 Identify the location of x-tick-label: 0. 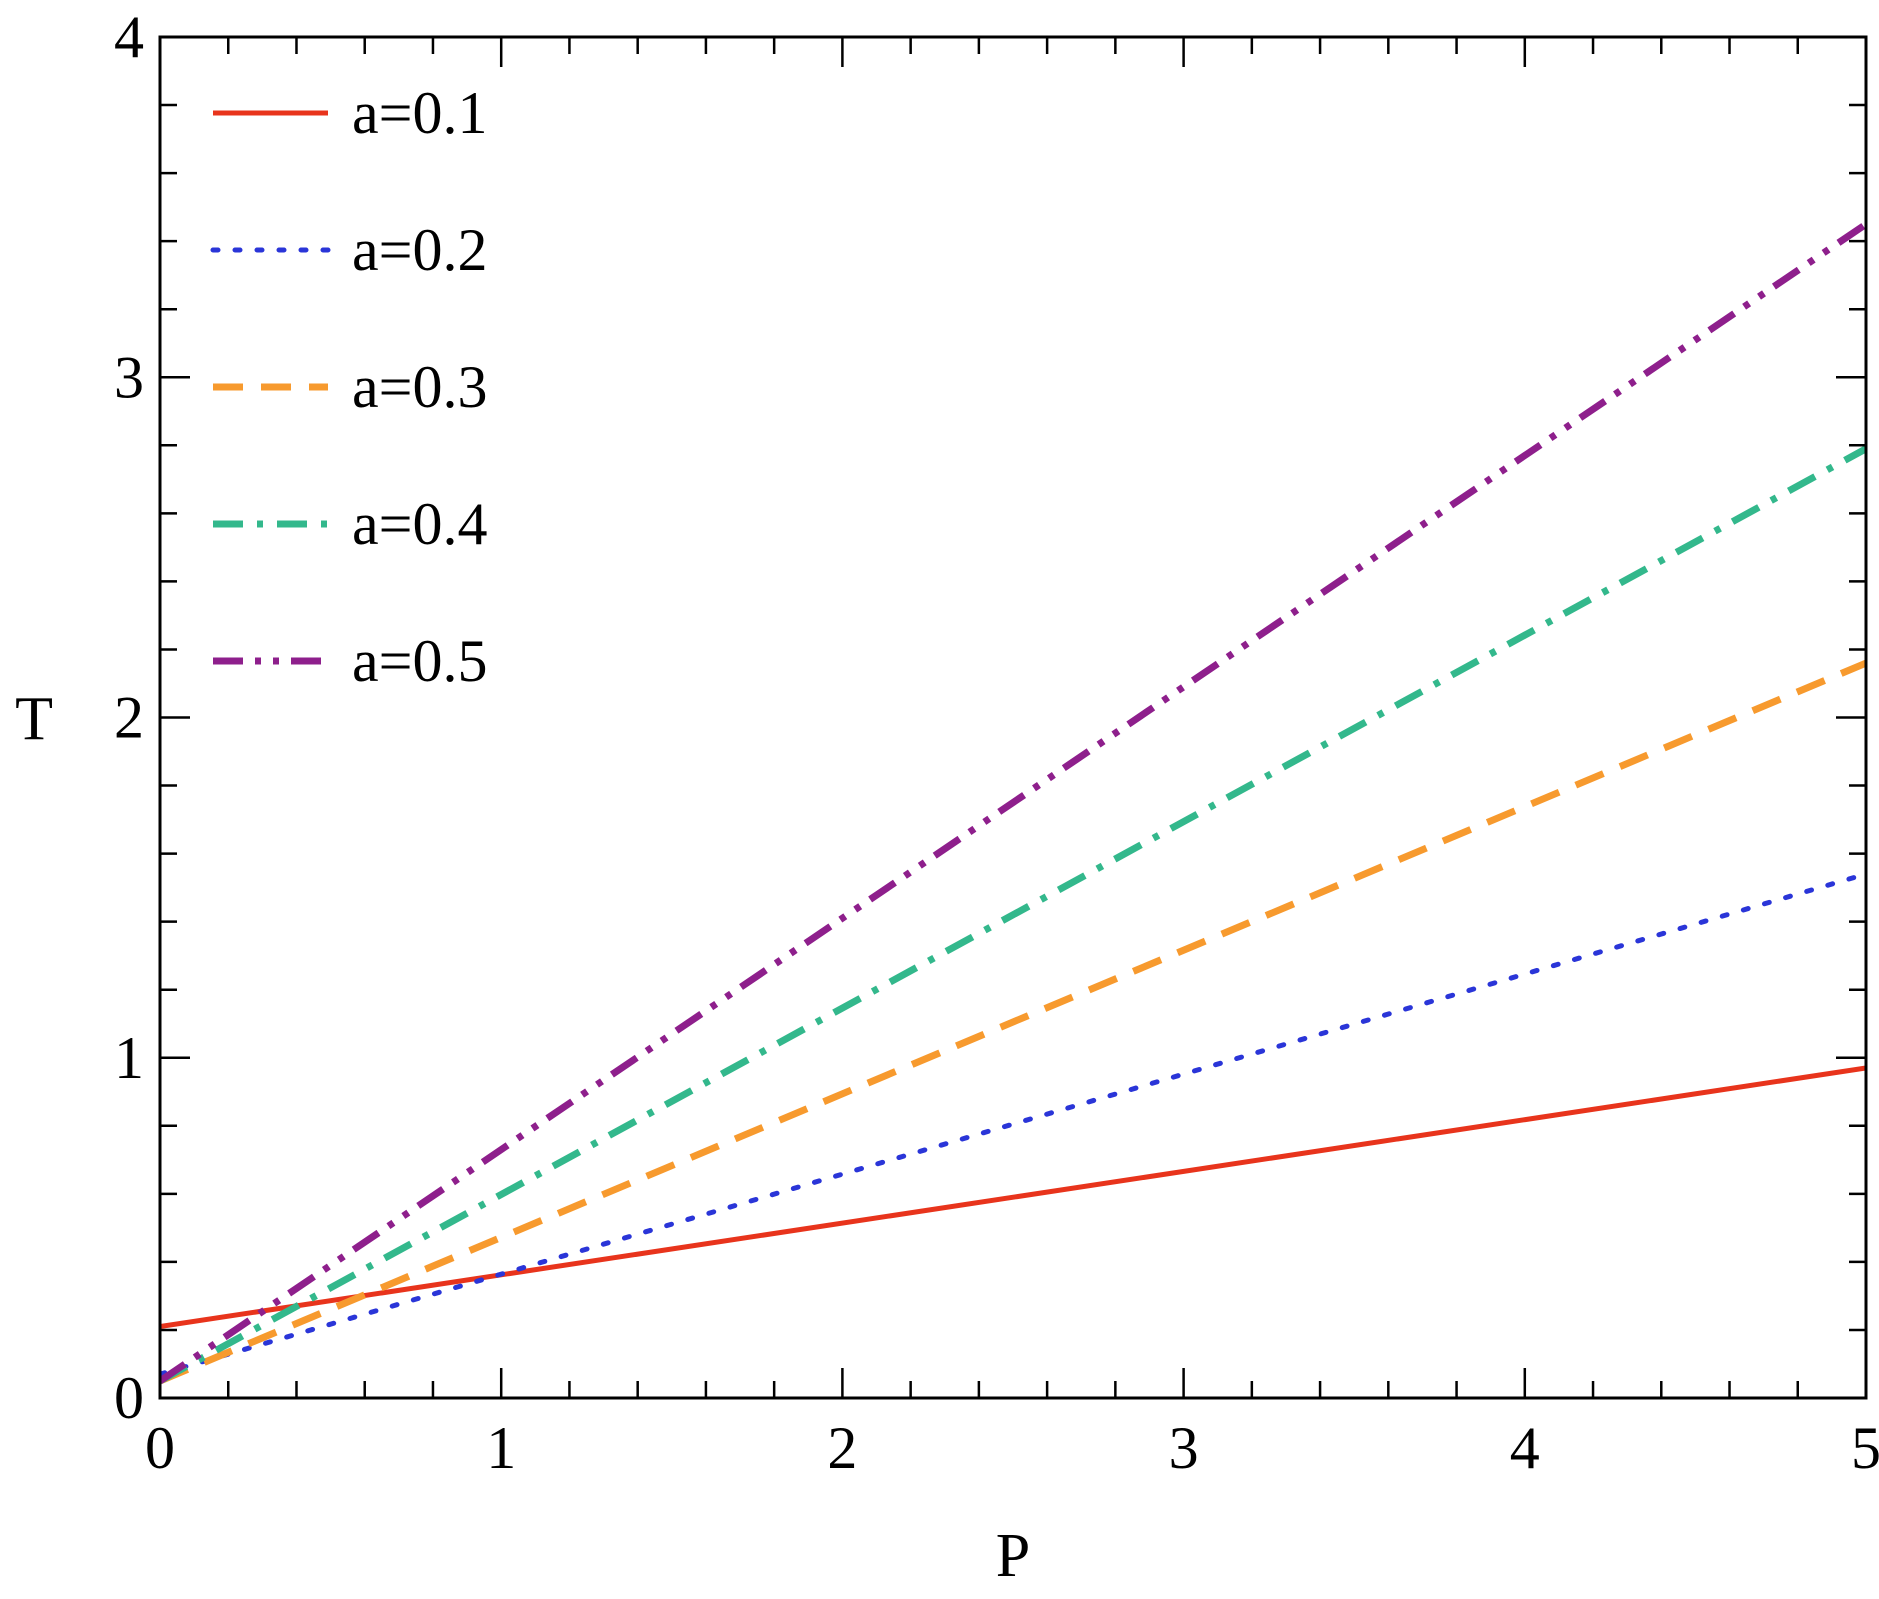
(160, 1448).